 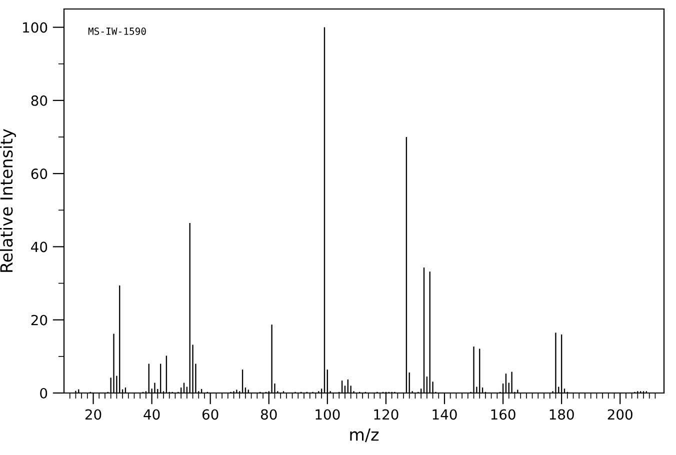 What do you see at coordinates (364, 435) in the screenshot?
I see `x-axis-title: m/z` at bounding box center [364, 435].